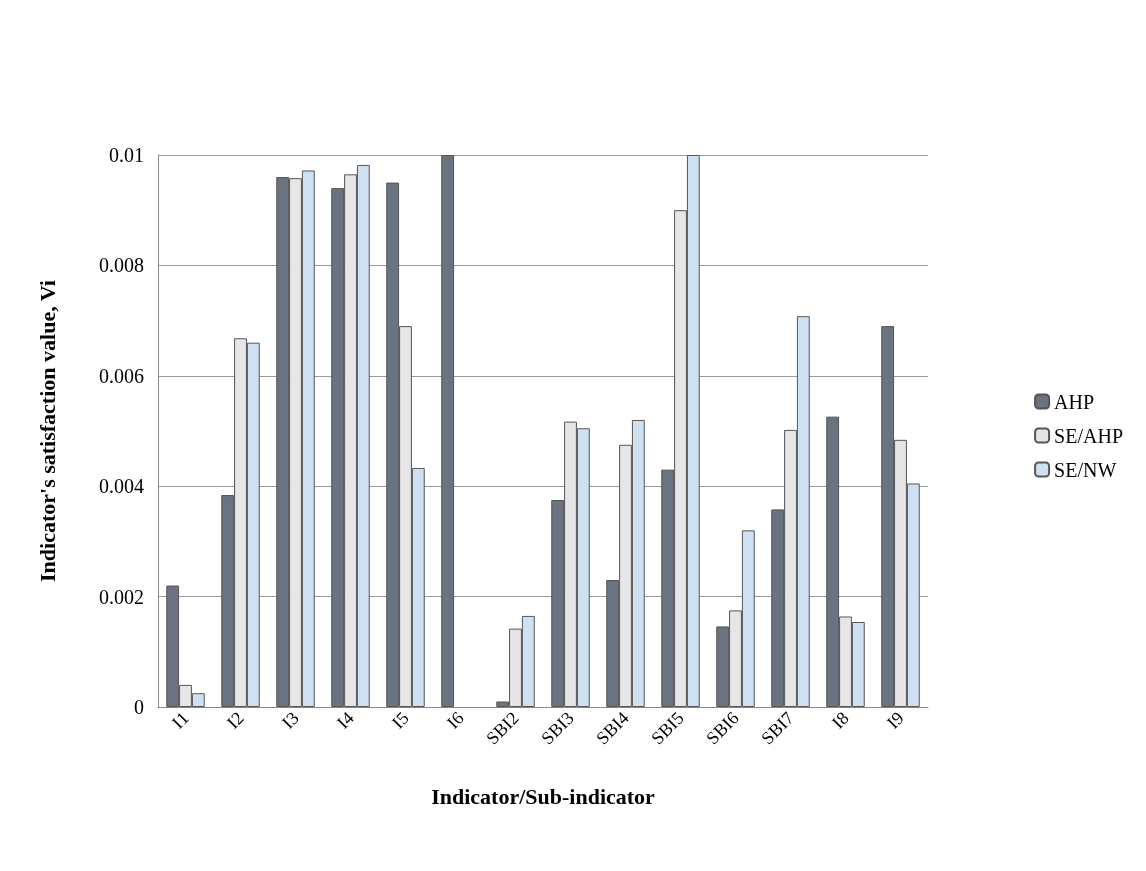 Image resolution: width=1146 pixels, height=871 pixels. I want to click on y-tick-label: 0.008, so click(121, 265).